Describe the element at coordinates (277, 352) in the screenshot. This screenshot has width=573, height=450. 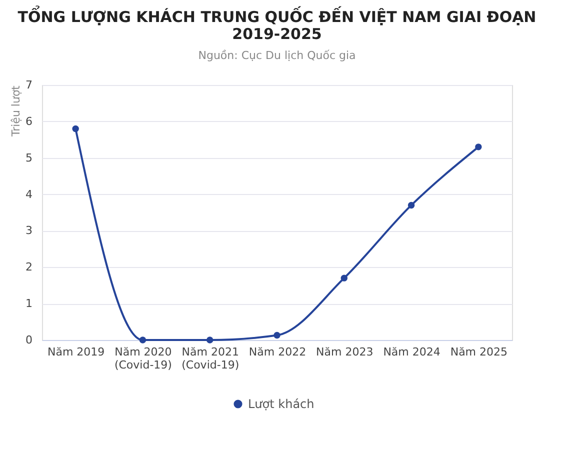
I see `x-tick-label: Năm 2022` at that location.